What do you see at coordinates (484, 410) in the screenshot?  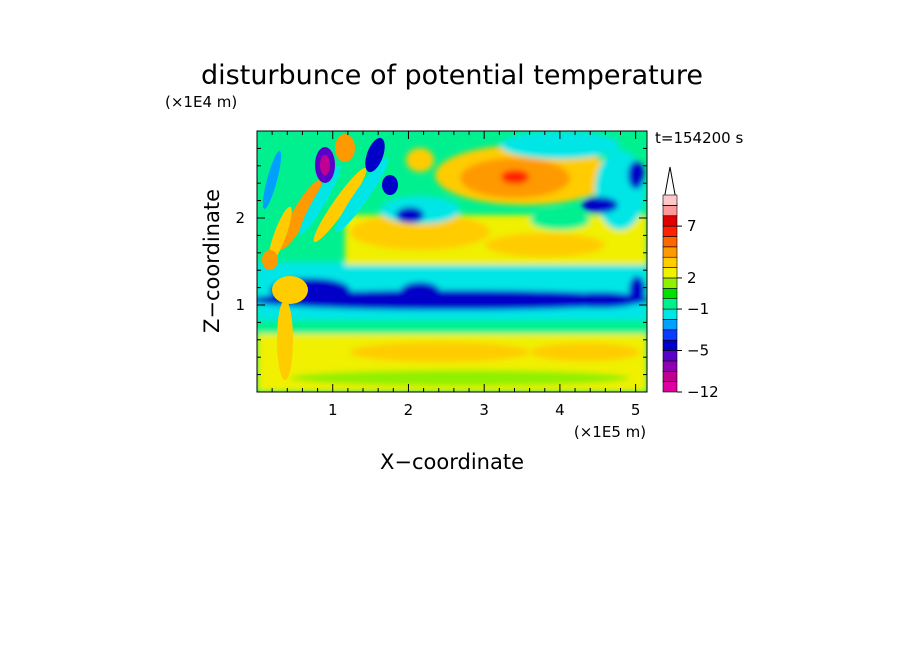 I see `x-tick-label: 3` at bounding box center [484, 410].